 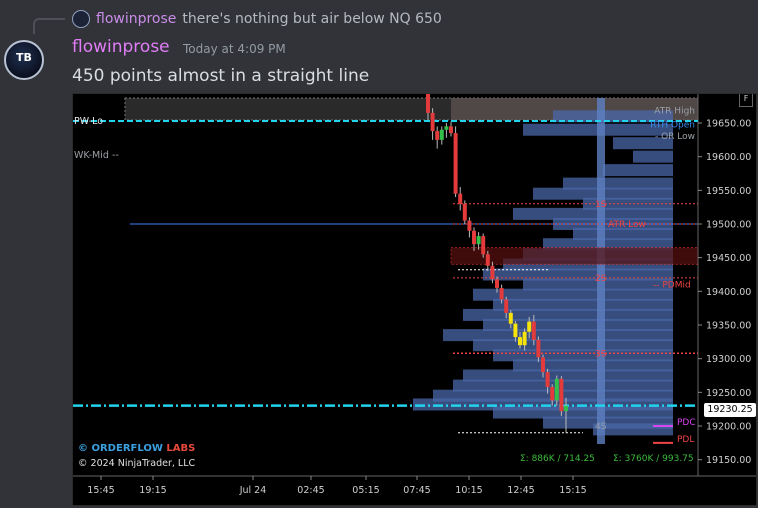 I want to click on poc-column, so click(x=601, y=271).